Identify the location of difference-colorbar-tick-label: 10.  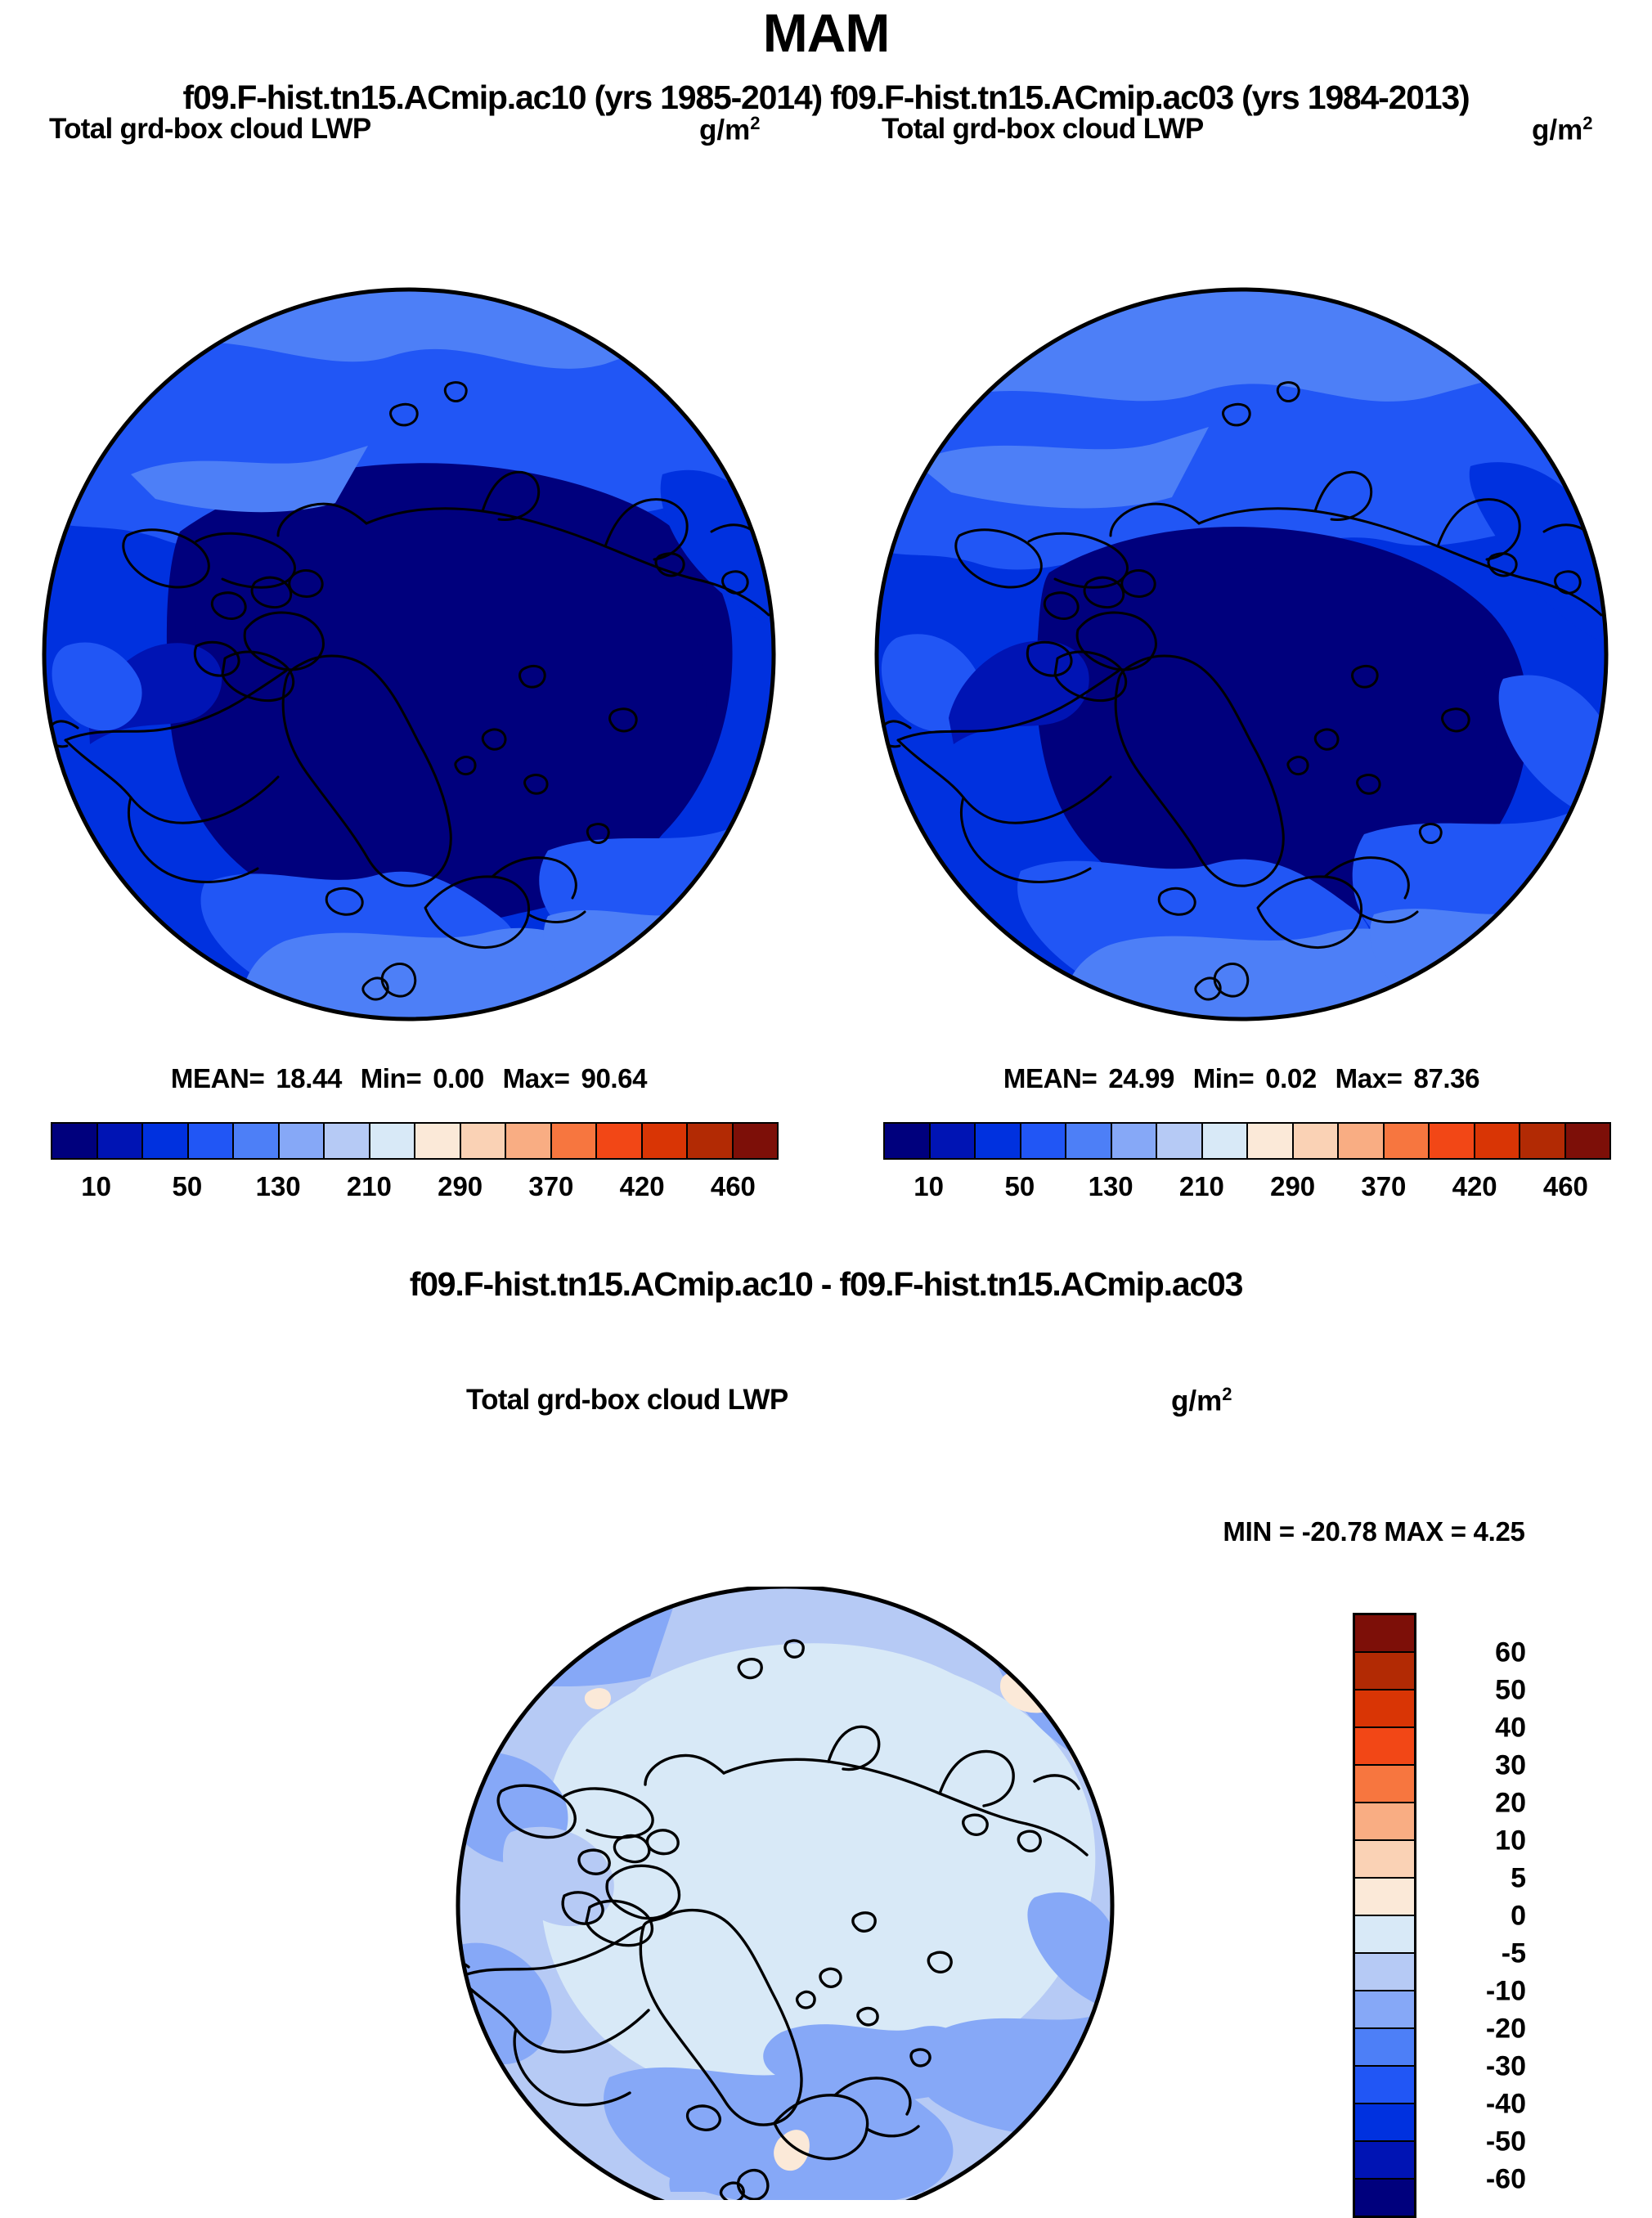
(1510, 1841).